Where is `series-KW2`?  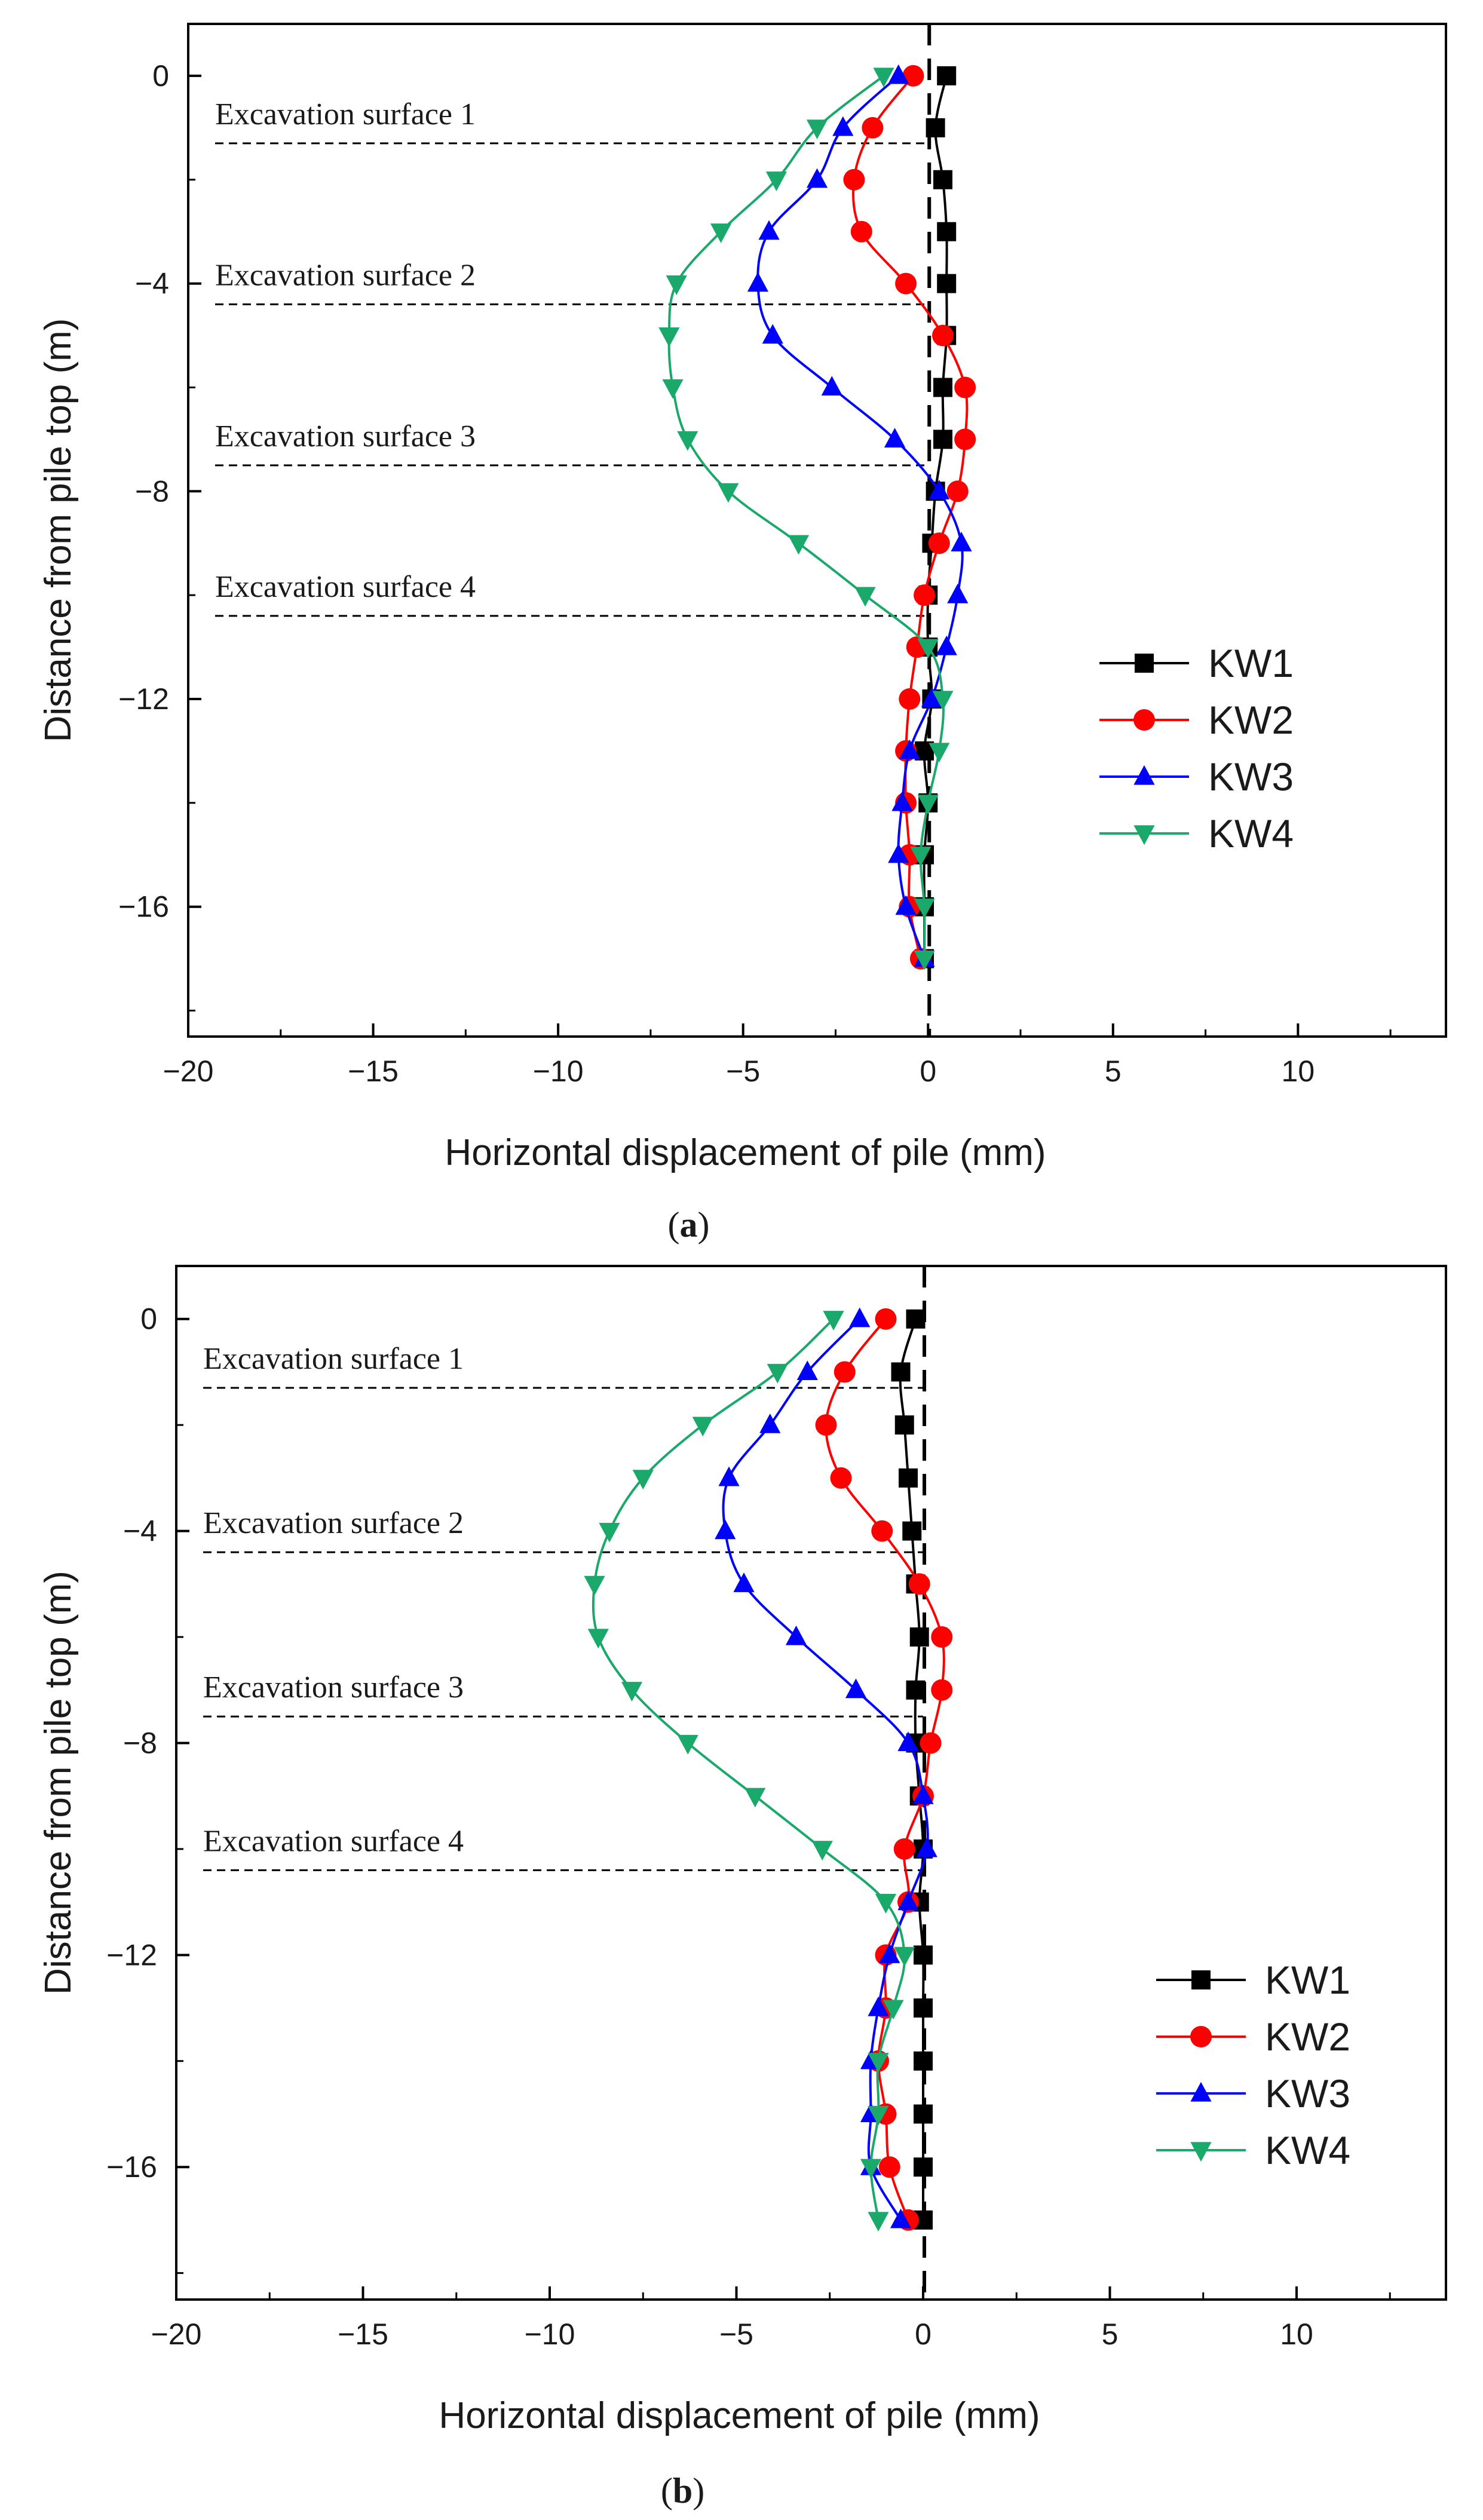
series-KW2 is located at coordinates (884, 1770).